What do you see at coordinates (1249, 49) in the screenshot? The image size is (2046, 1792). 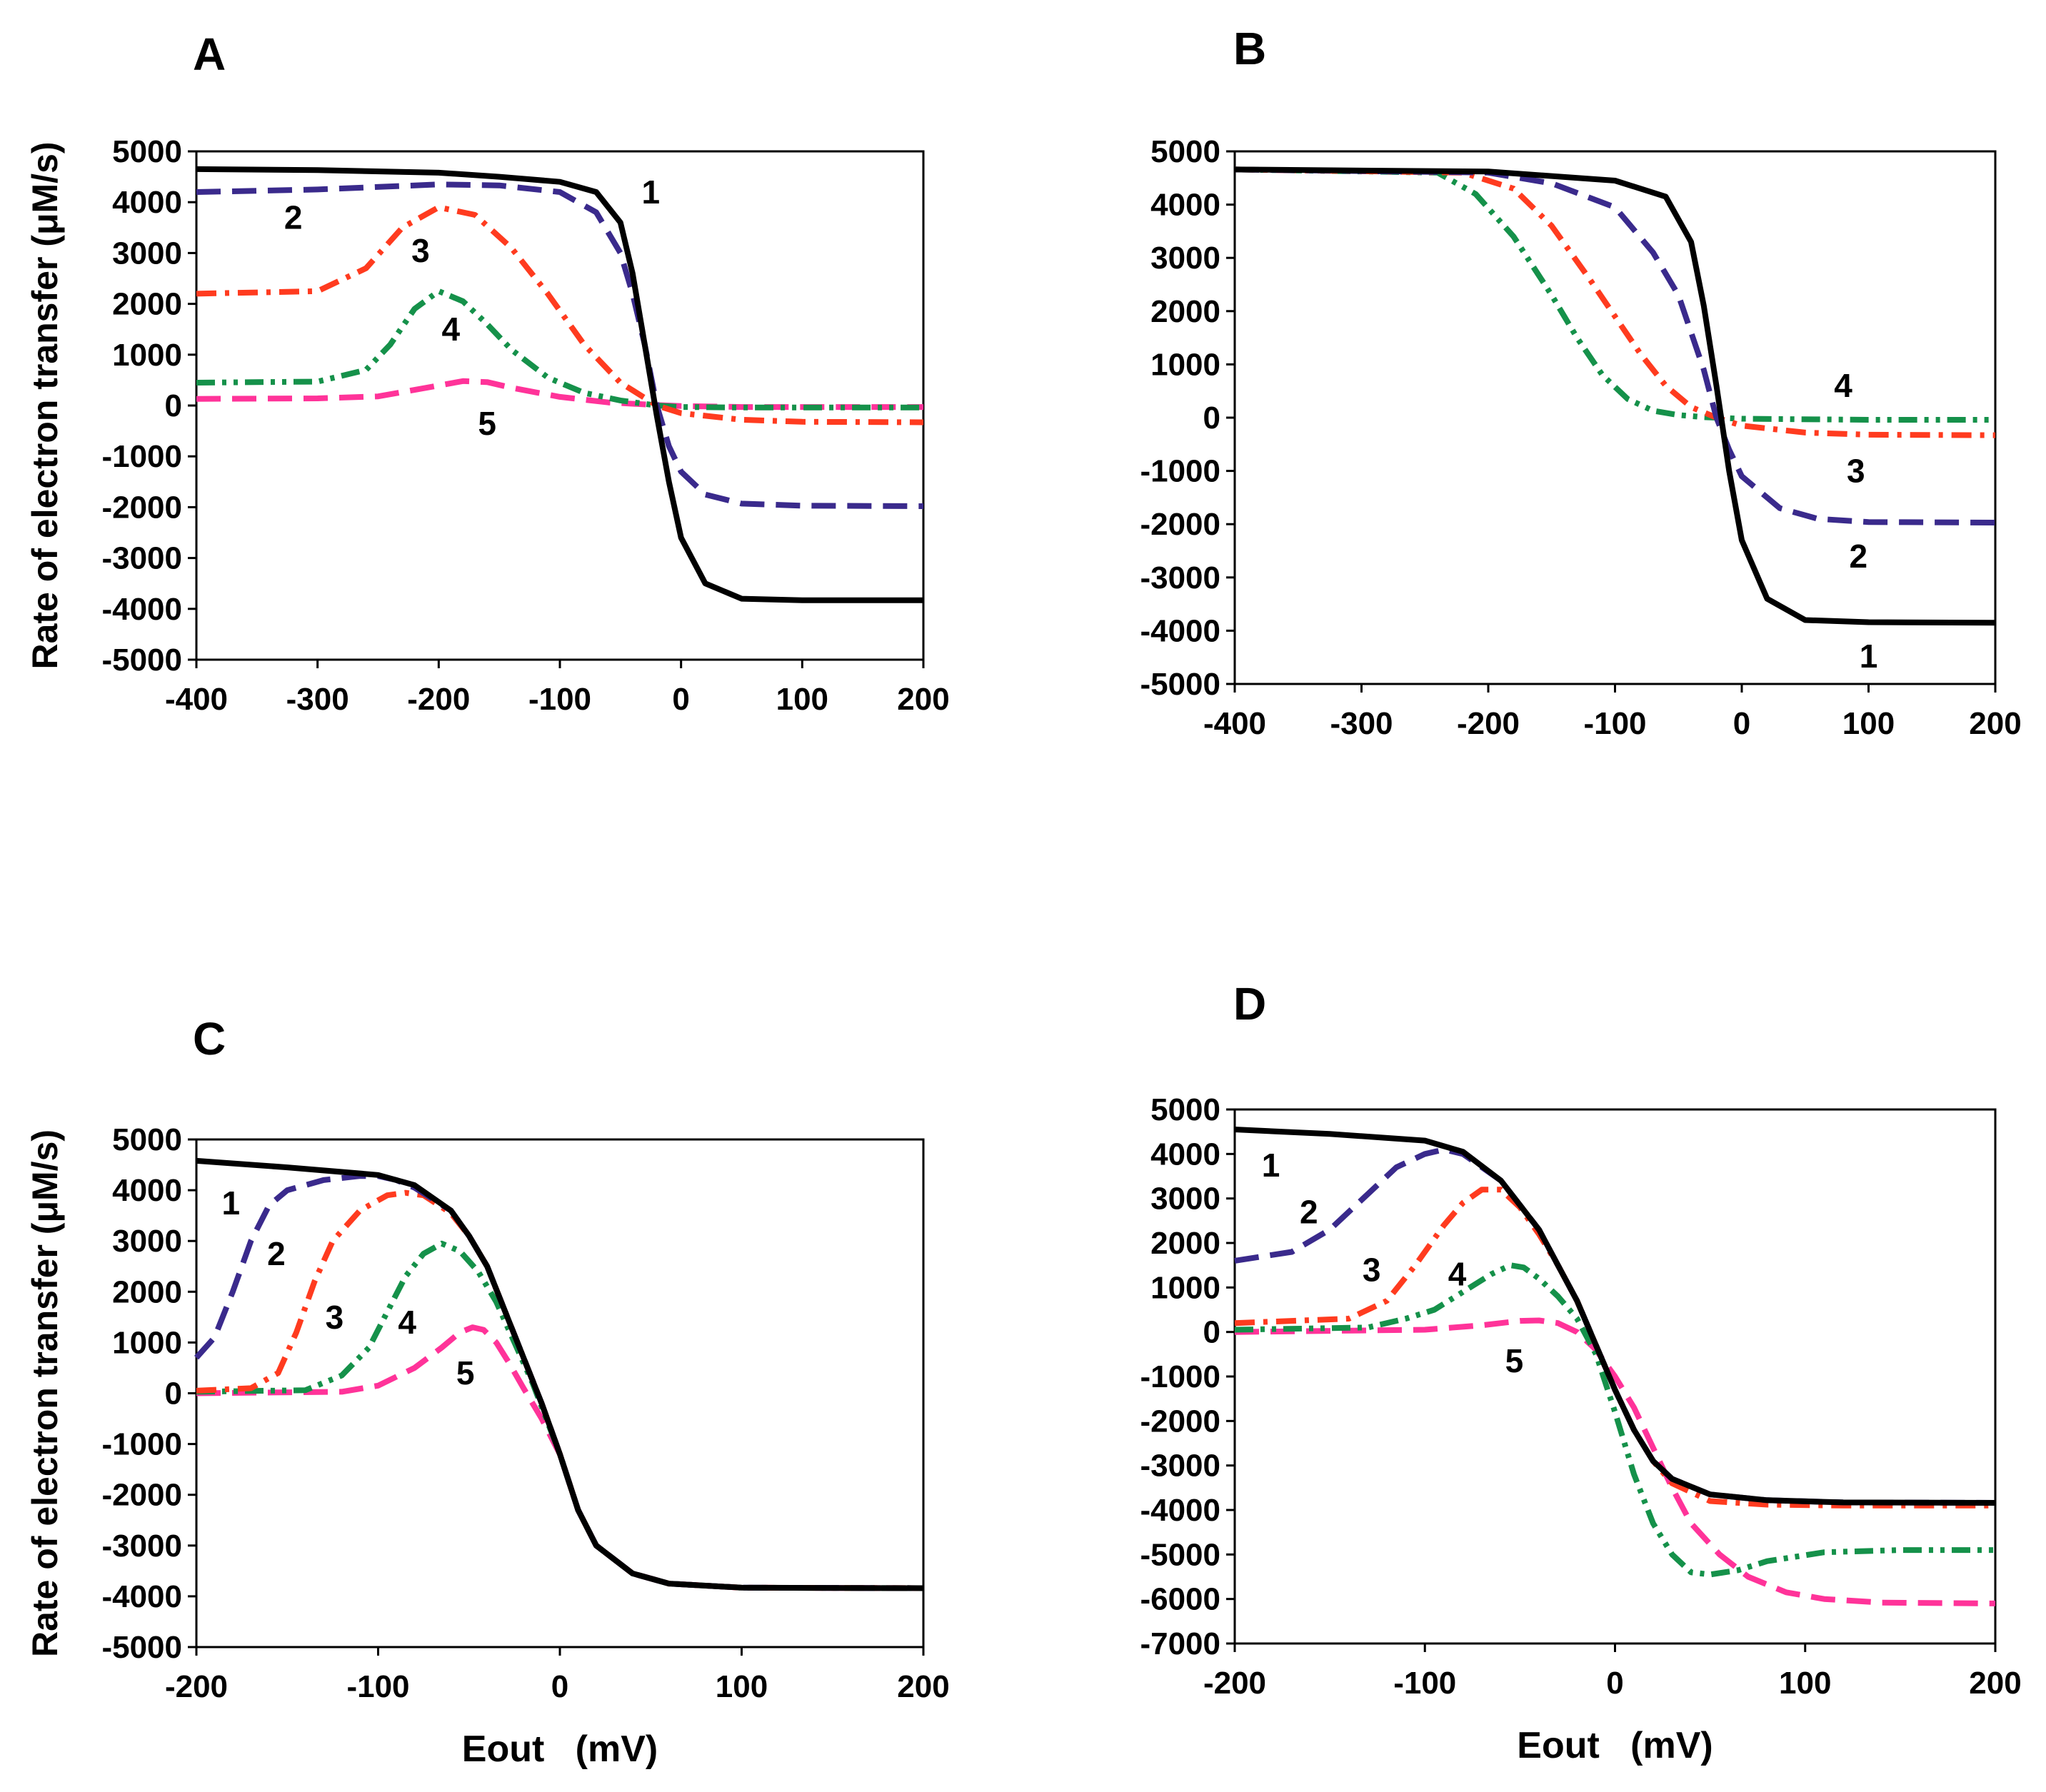 I see `panel-letter: B` at bounding box center [1249, 49].